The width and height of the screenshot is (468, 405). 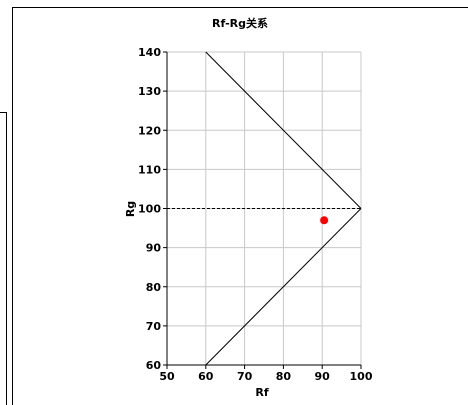 I want to click on y-tick-label: 90, so click(x=154, y=248).